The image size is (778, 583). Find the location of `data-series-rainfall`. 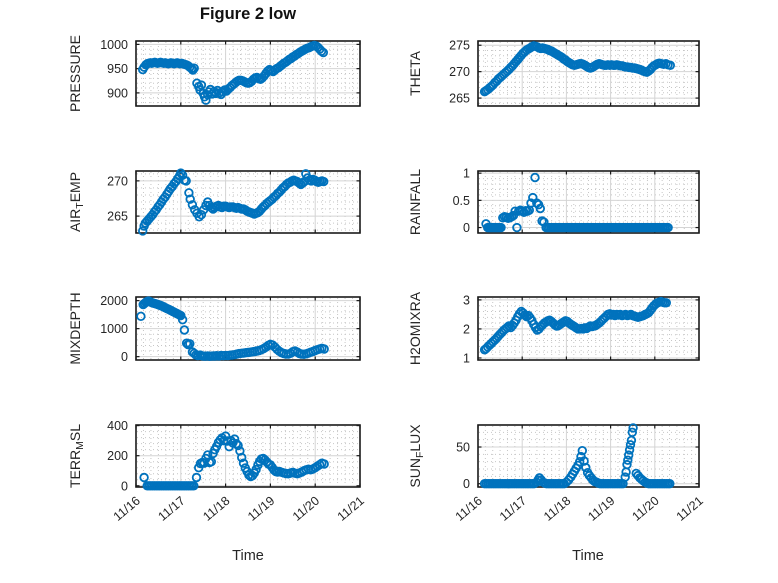

data-series-rainfall is located at coordinates (577, 202).